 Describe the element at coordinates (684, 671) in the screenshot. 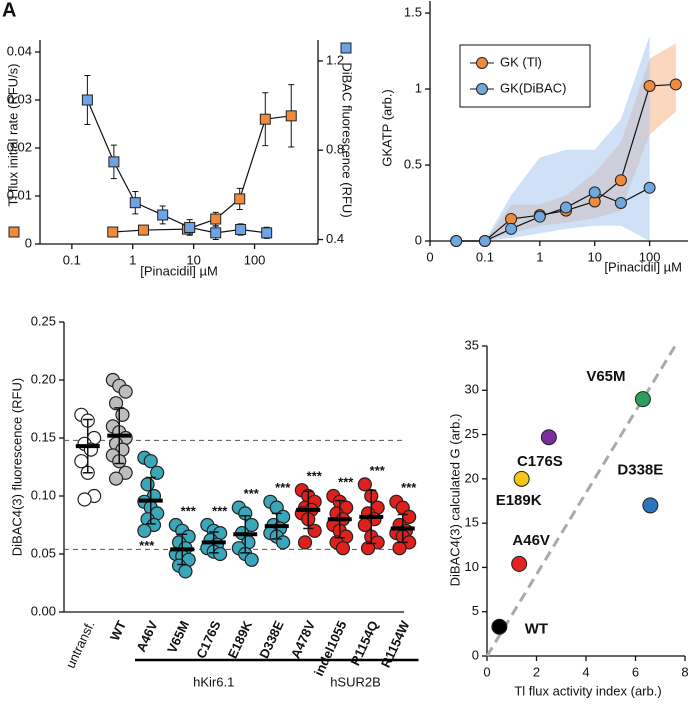

I see `x-tick-label: 8` at that location.